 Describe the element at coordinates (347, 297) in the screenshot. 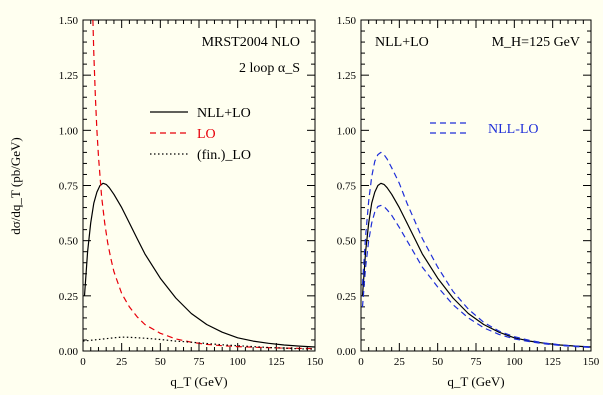

I see `right-y-tick-label: 0.25` at that location.